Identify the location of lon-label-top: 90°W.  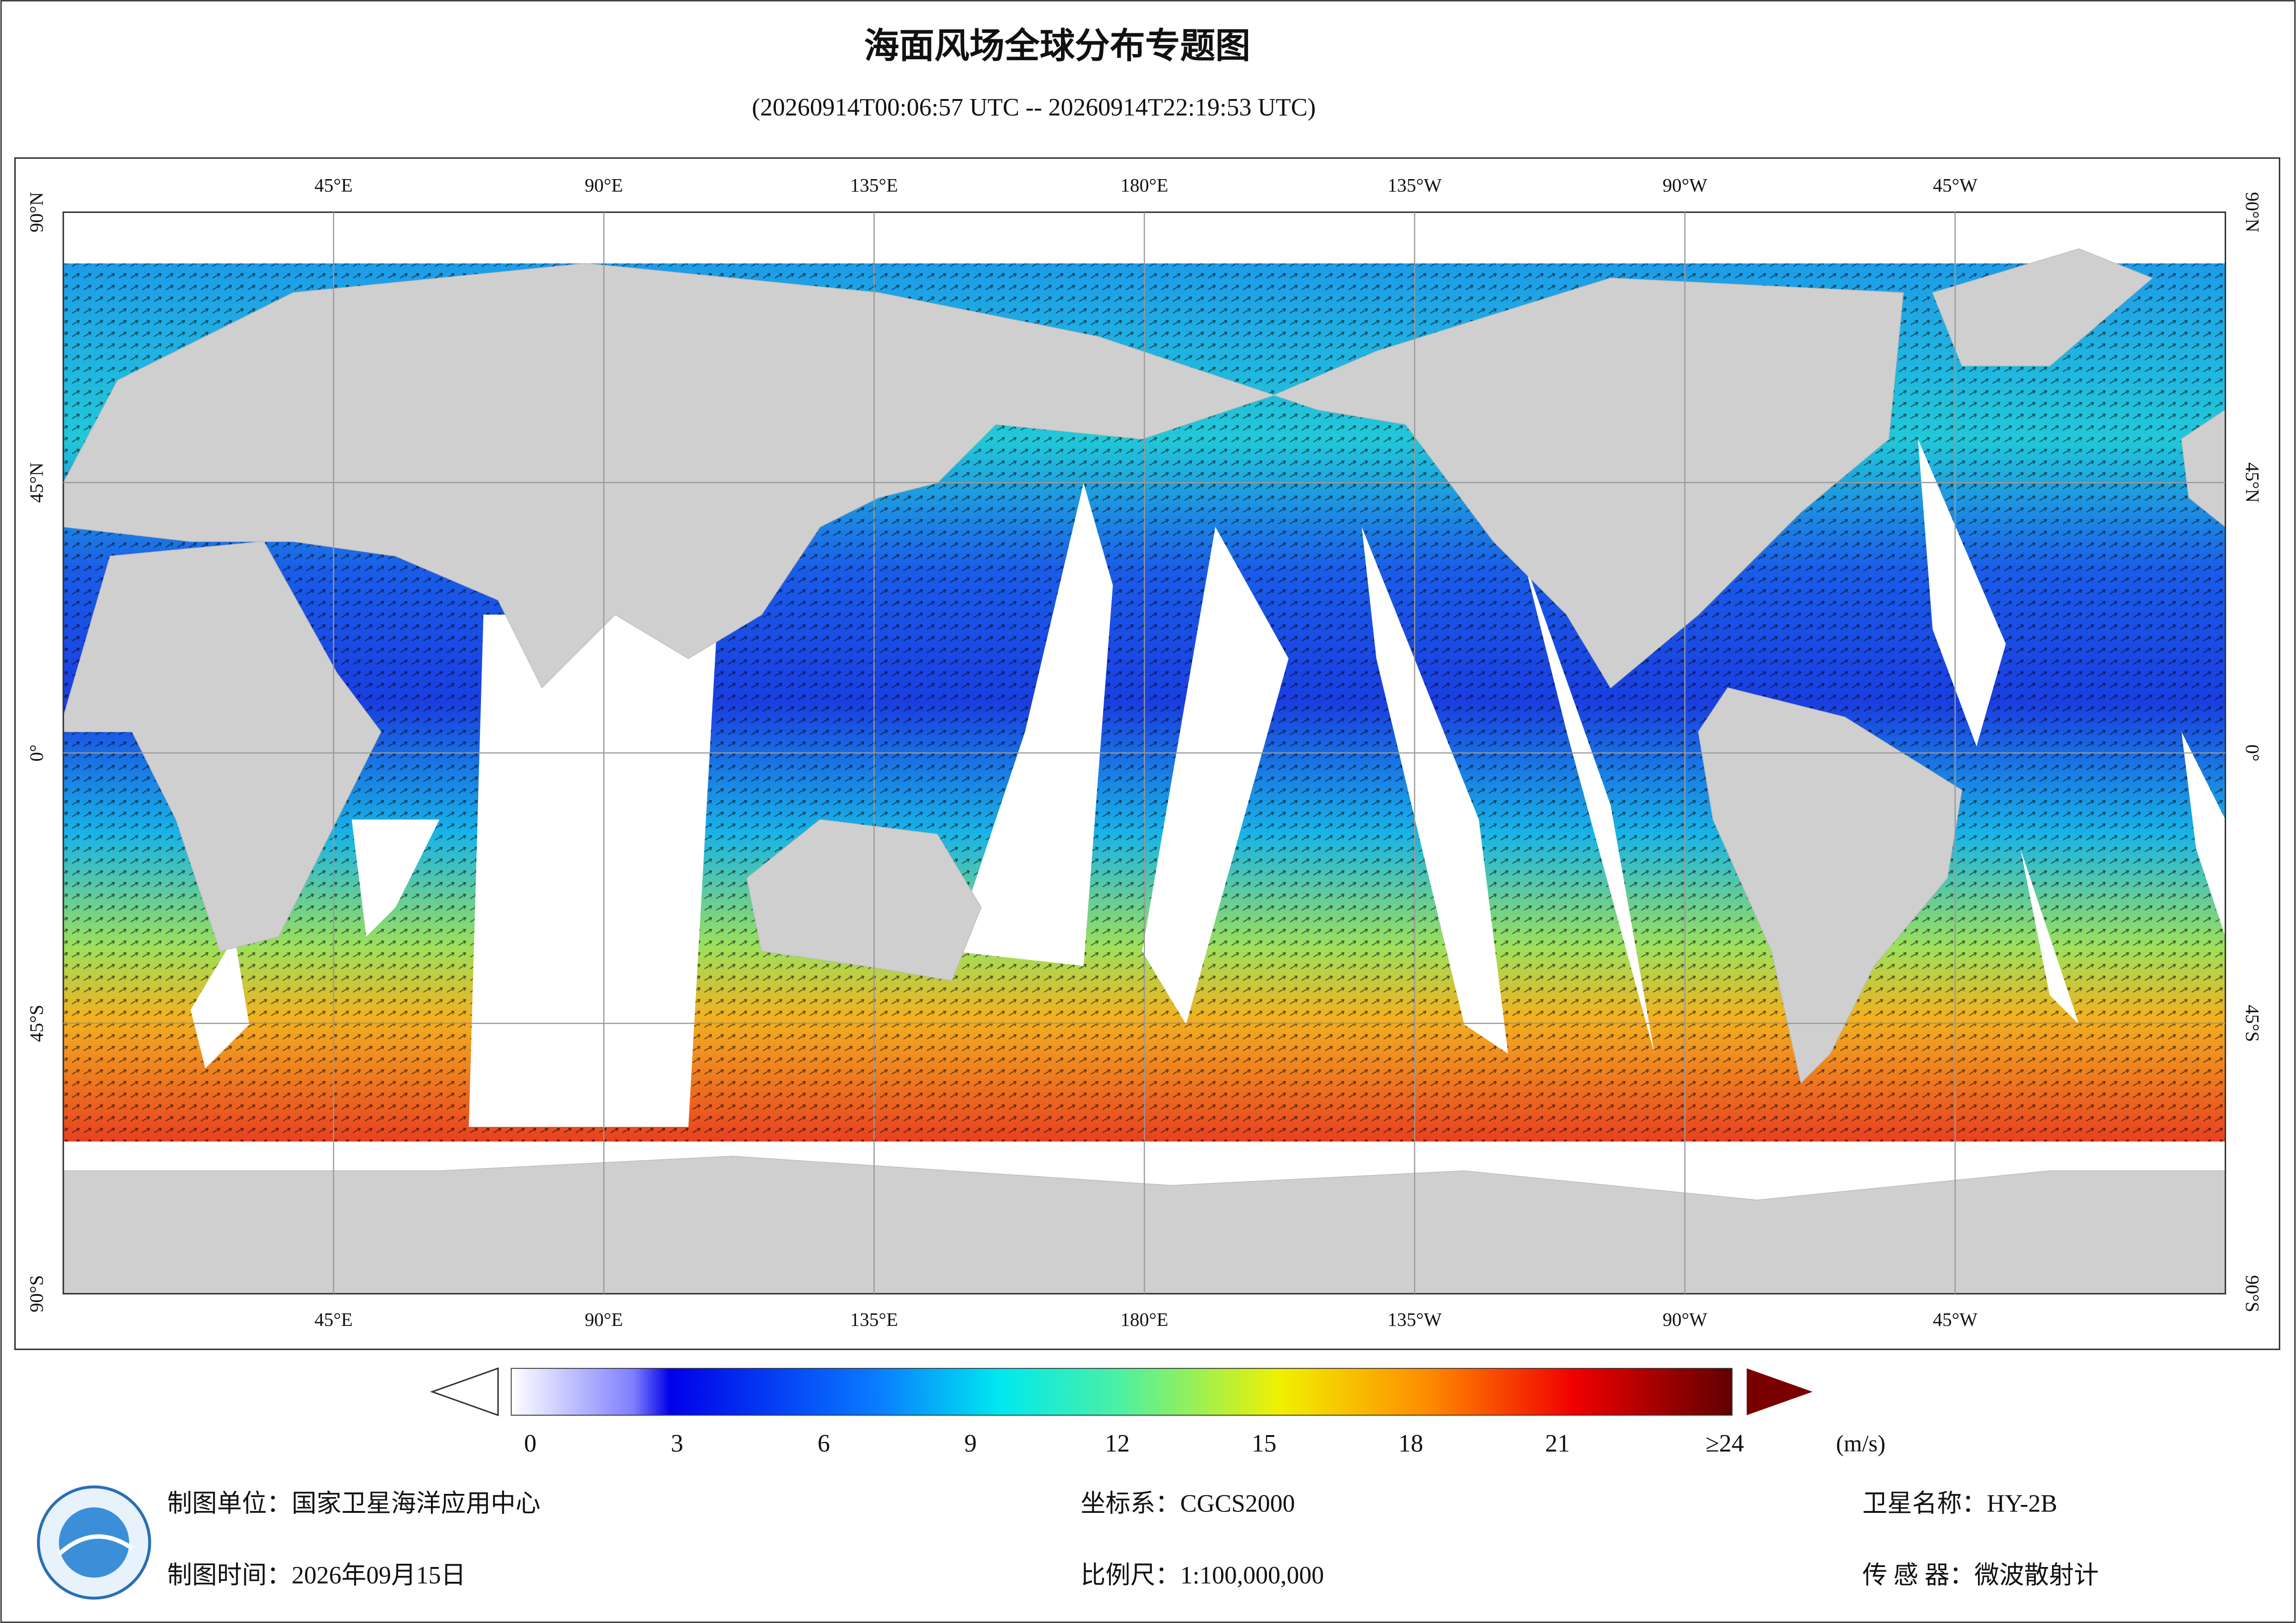
(1685, 185).